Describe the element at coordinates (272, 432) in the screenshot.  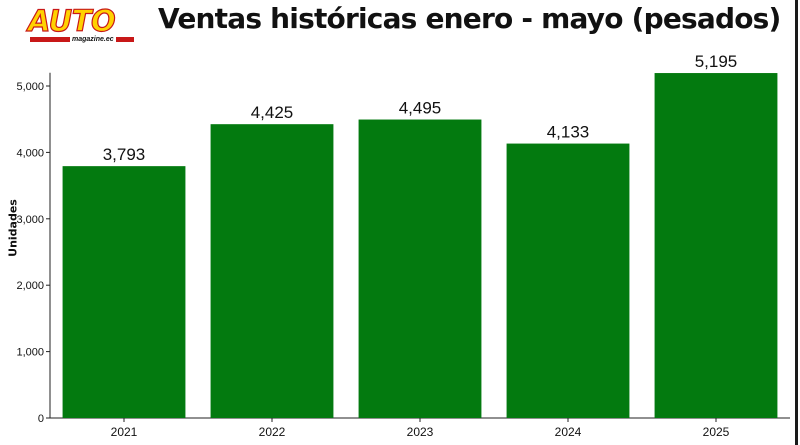
I see `x-tick-label-2022: 2022` at that location.